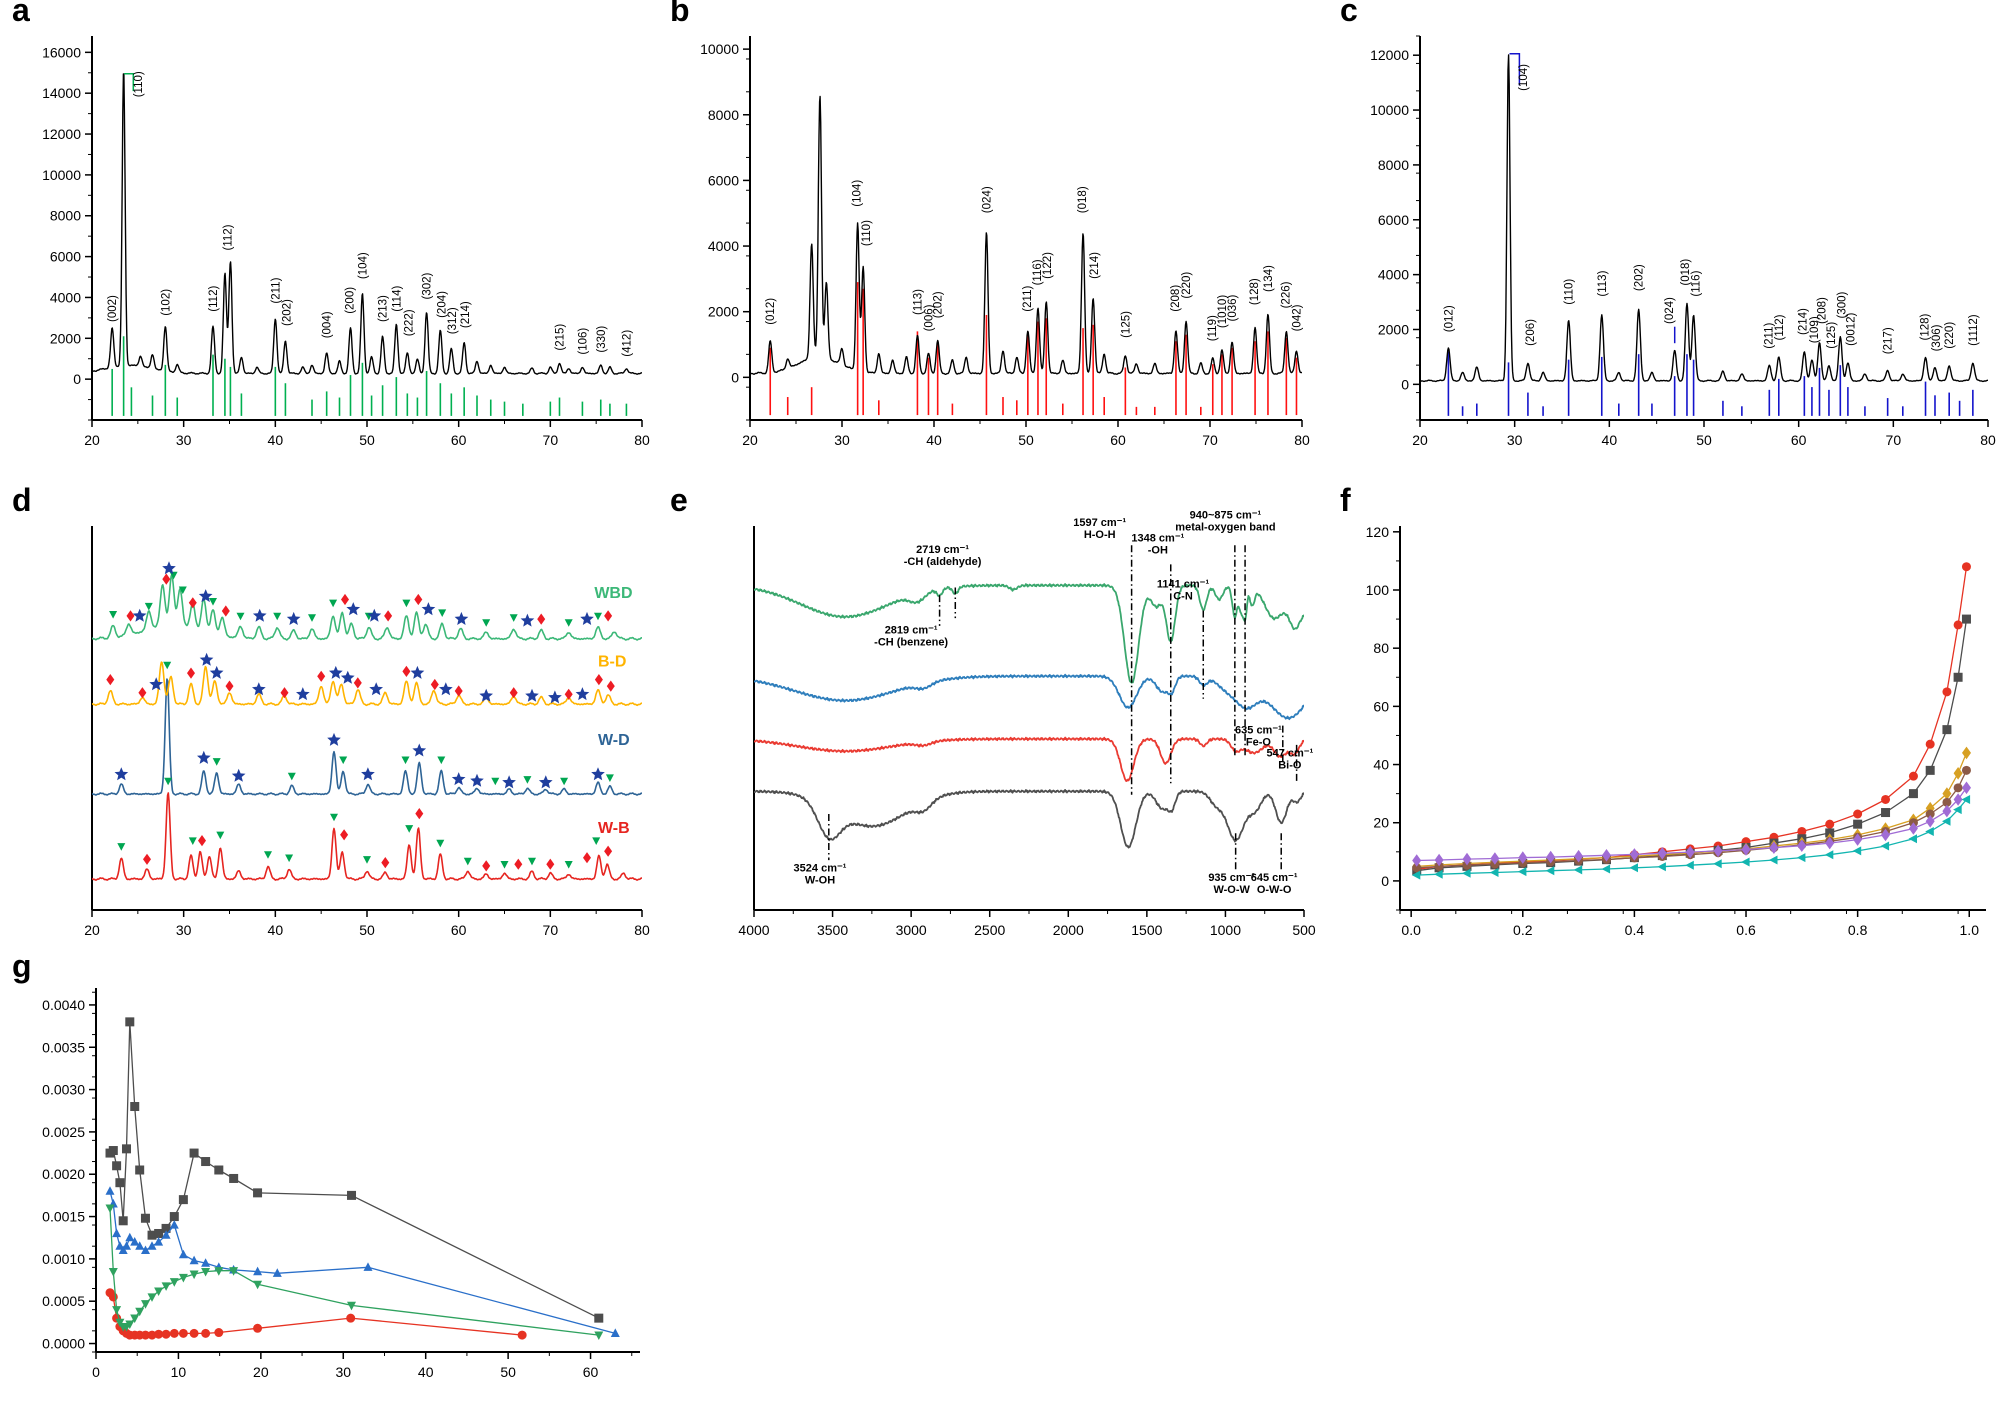 Image resolution: width=2011 pixels, height=1404 pixels. I want to click on svg-text: 3000, so click(911, 930).